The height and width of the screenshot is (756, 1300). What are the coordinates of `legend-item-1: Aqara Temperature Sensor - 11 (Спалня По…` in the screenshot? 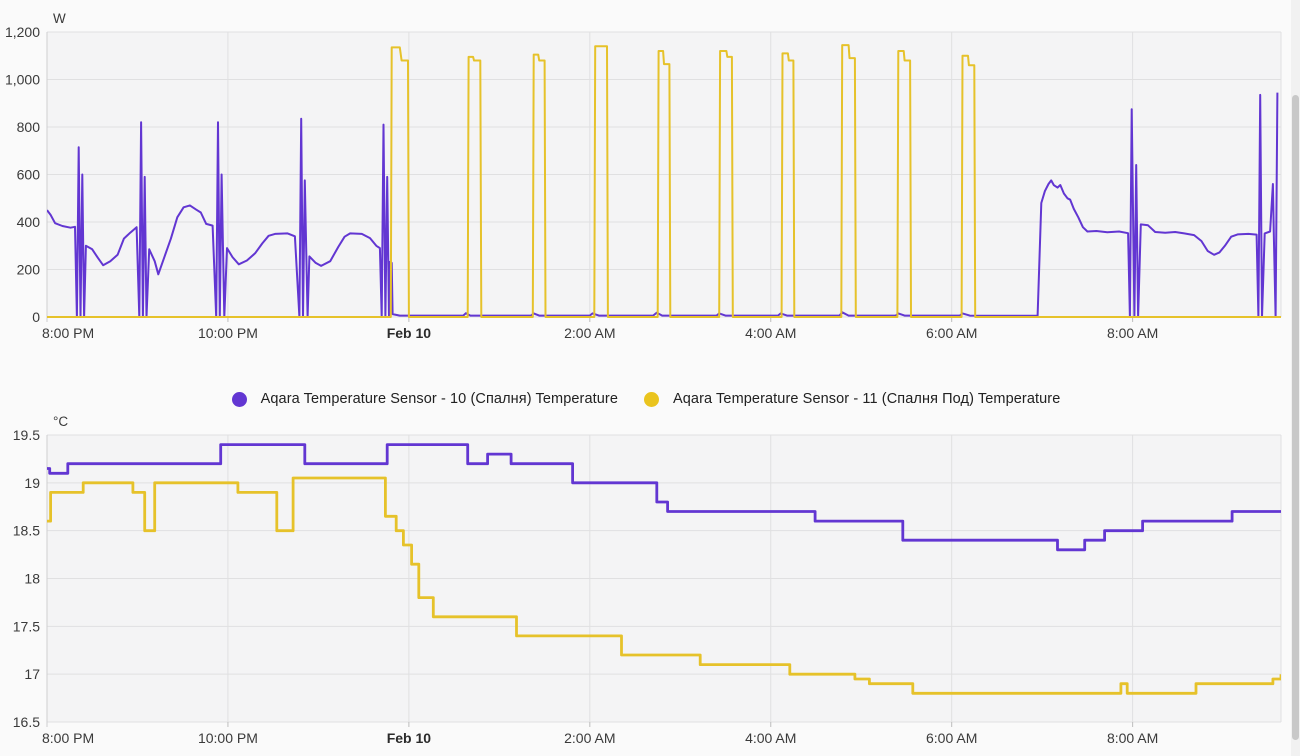 It's located at (852, 399).